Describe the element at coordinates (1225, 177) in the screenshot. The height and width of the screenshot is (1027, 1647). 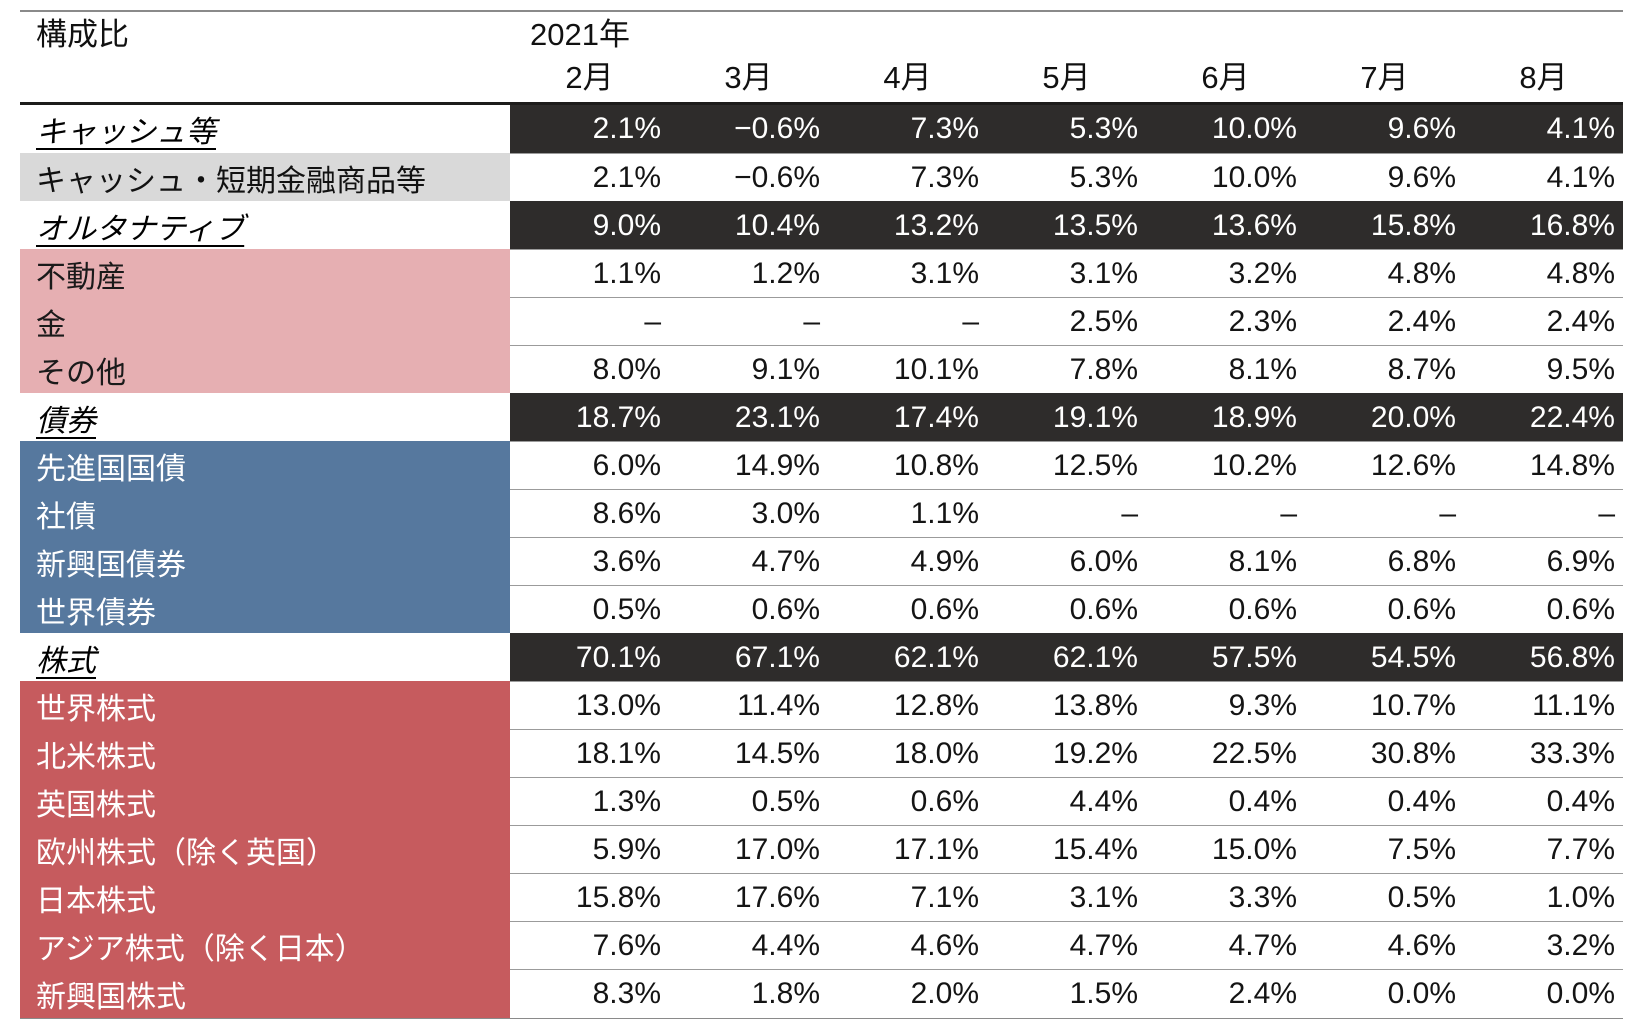
I see `value-cell: 10.0%` at that location.